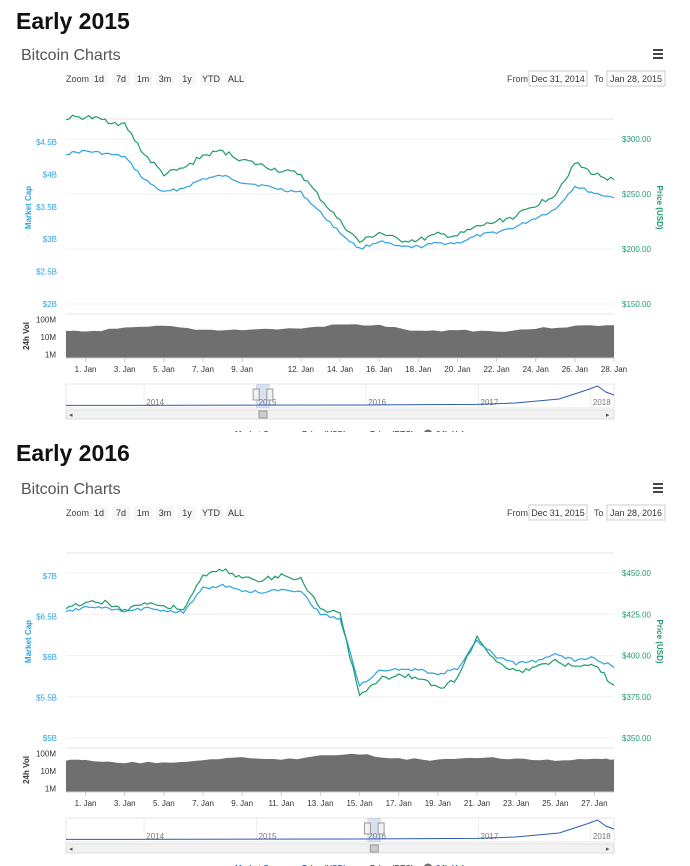  Describe the element at coordinates (86, 803) in the screenshot. I see `x-tick-label: 1. Jan` at that location.